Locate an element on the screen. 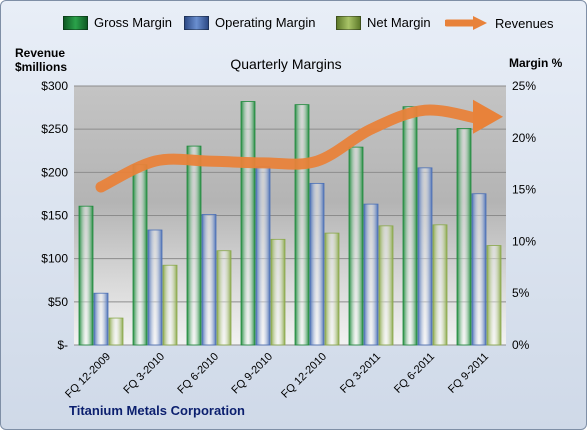 The image size is (587, 430). legend-item-net-margin: Net Margin is located at coordinates (383, 22).